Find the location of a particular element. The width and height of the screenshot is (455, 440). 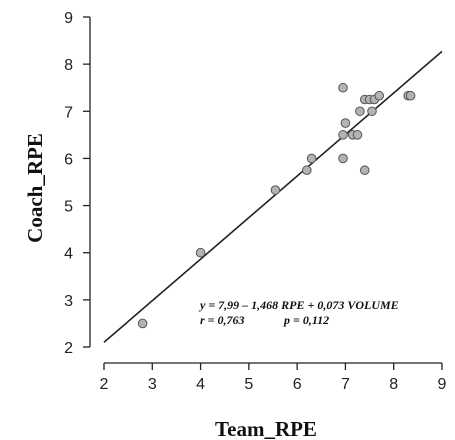

y-tick-label: 3 is located at coordinates (68, 301).